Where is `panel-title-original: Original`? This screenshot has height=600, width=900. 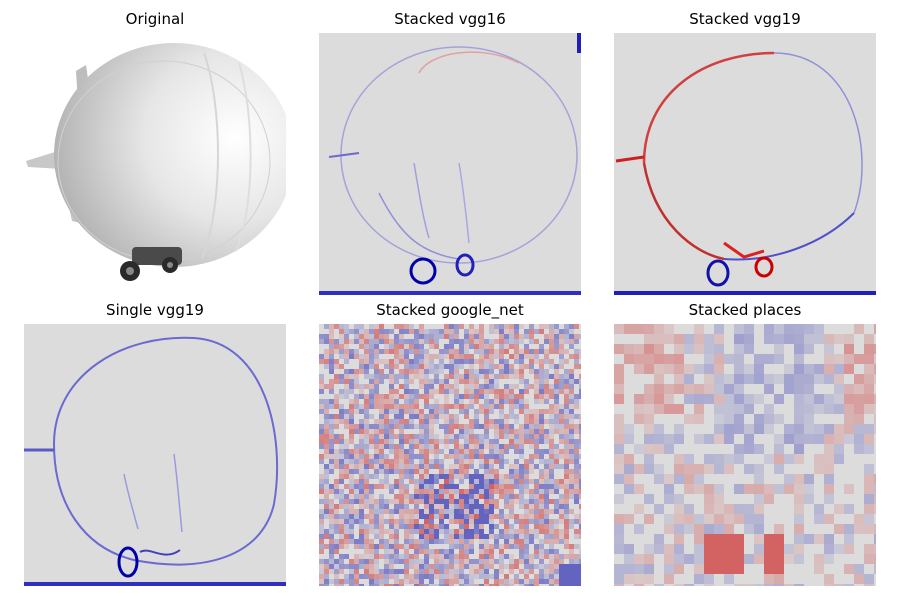 panel-title-original: Original is located at coordinates (155, 19).